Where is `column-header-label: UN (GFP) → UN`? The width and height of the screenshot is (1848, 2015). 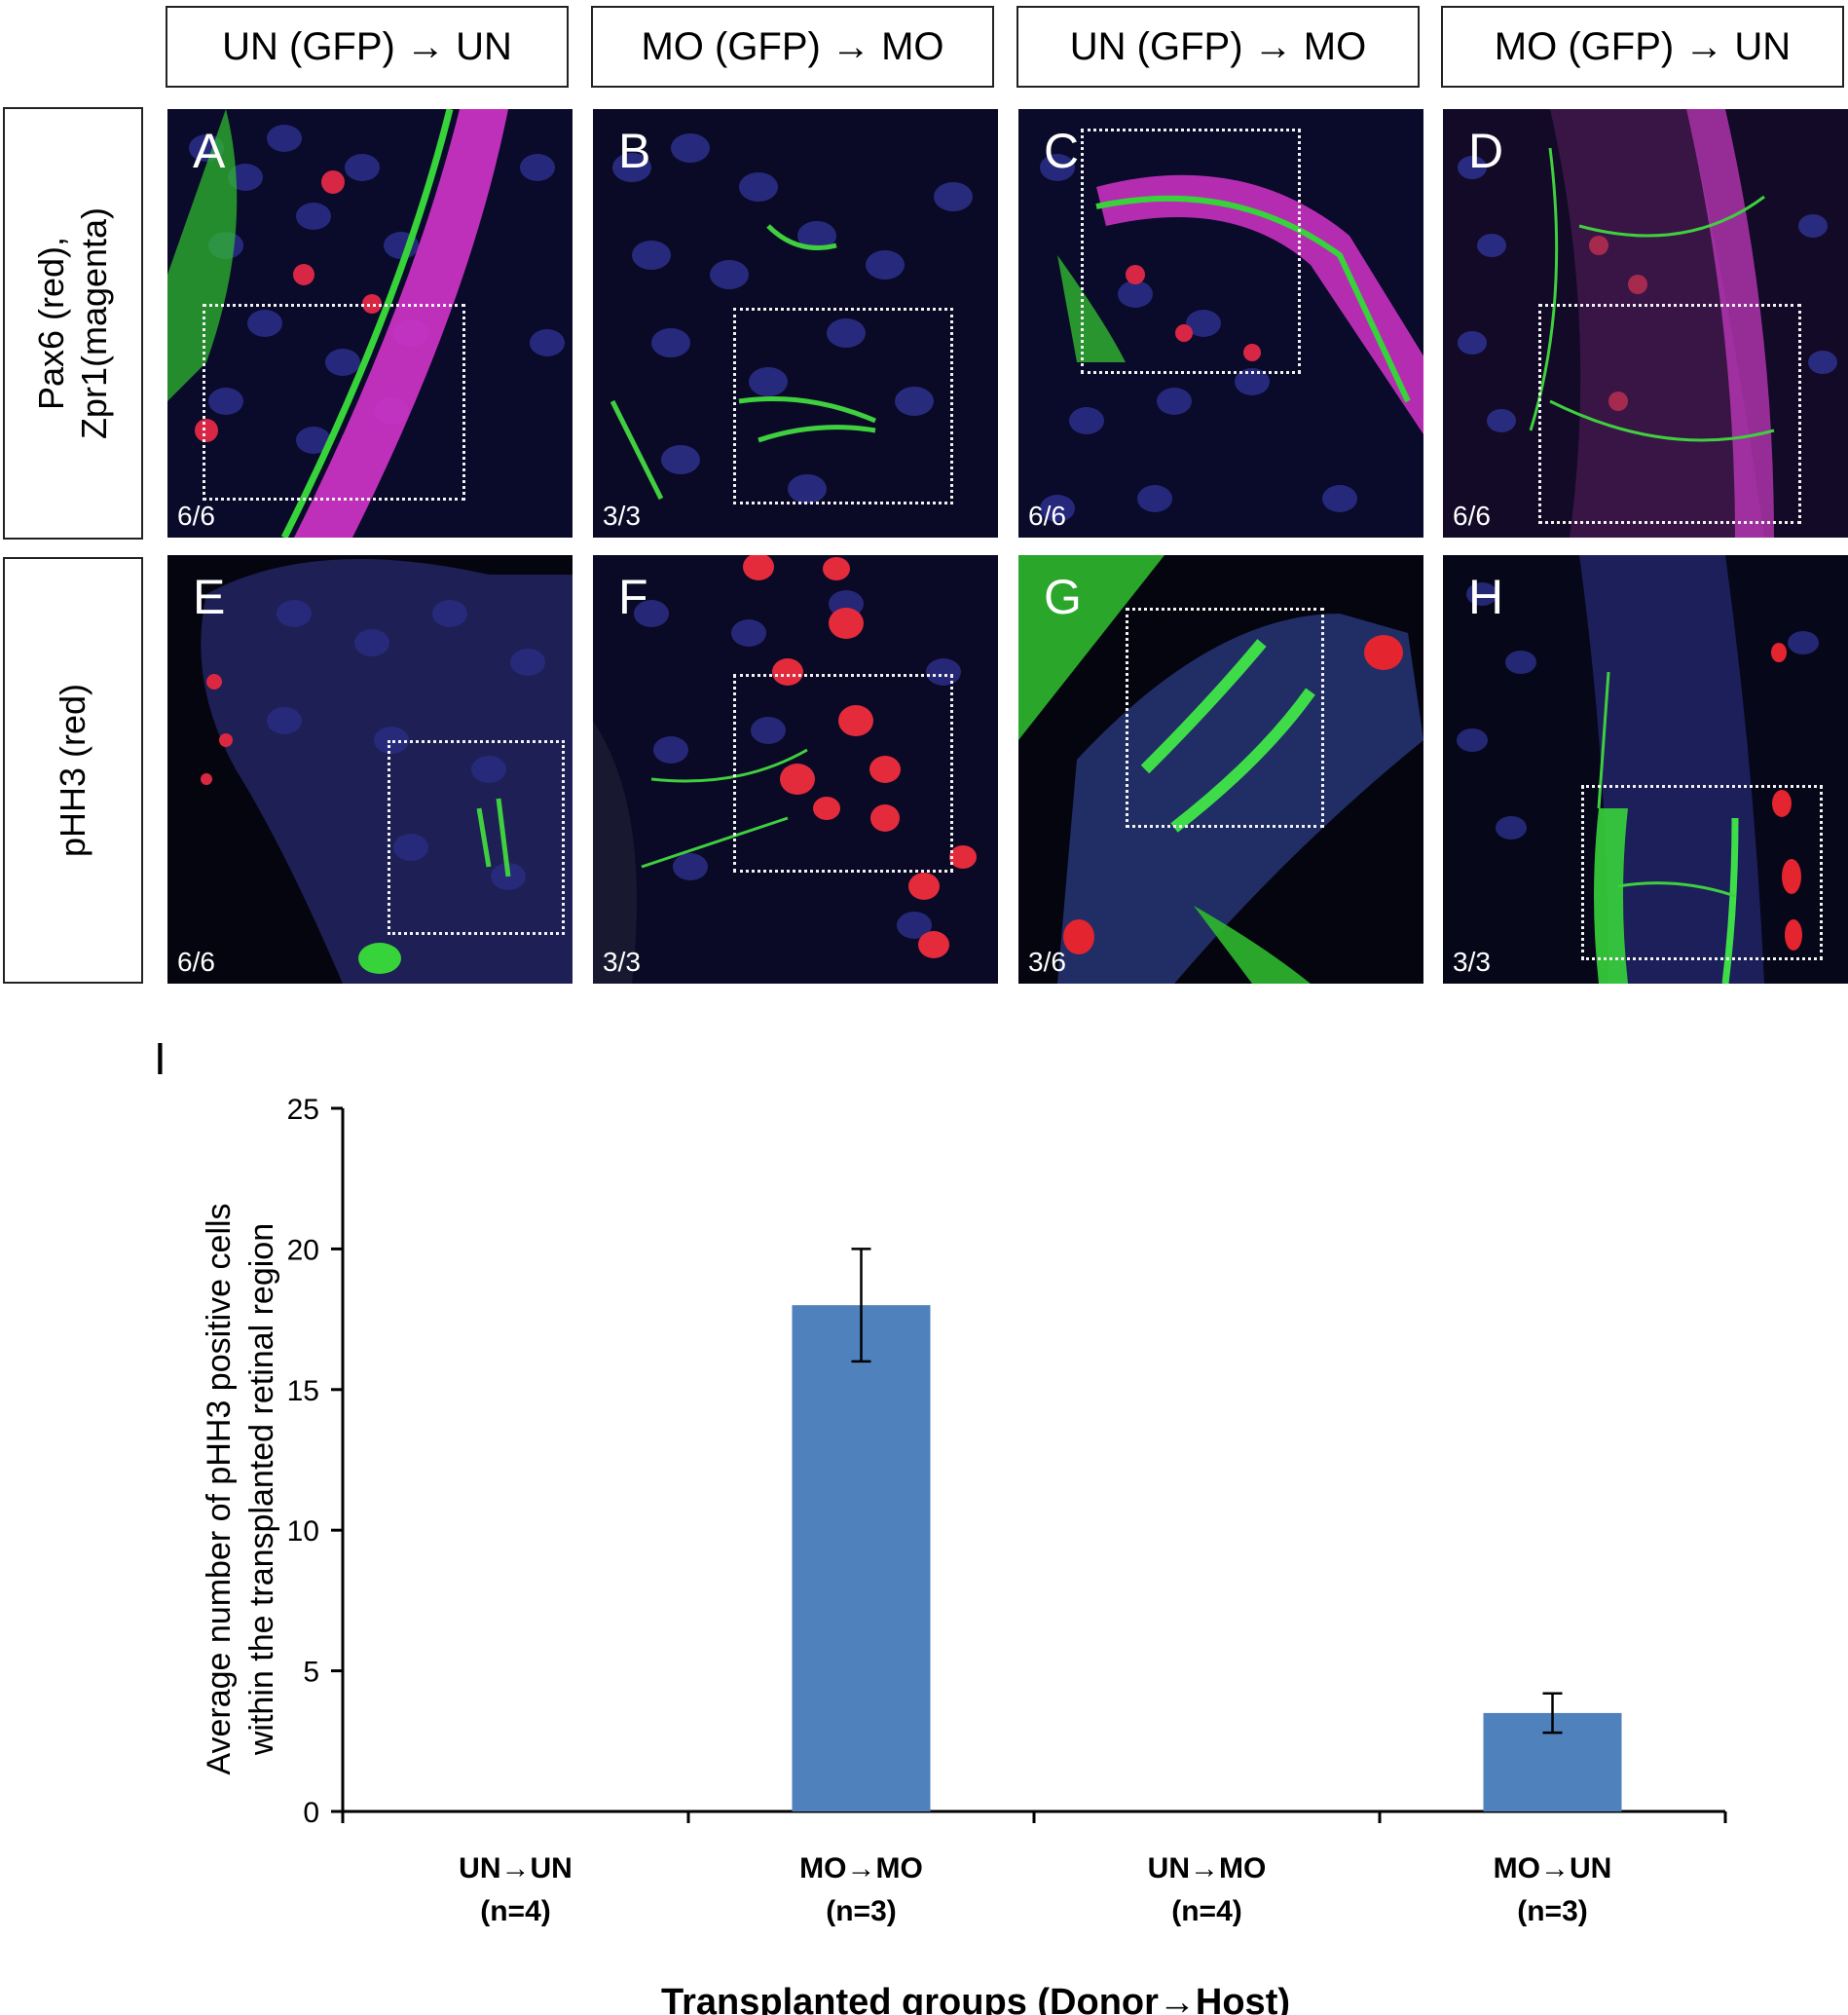 column-header-label: UN (GFP) → UN is located at coordinates (367, 46).